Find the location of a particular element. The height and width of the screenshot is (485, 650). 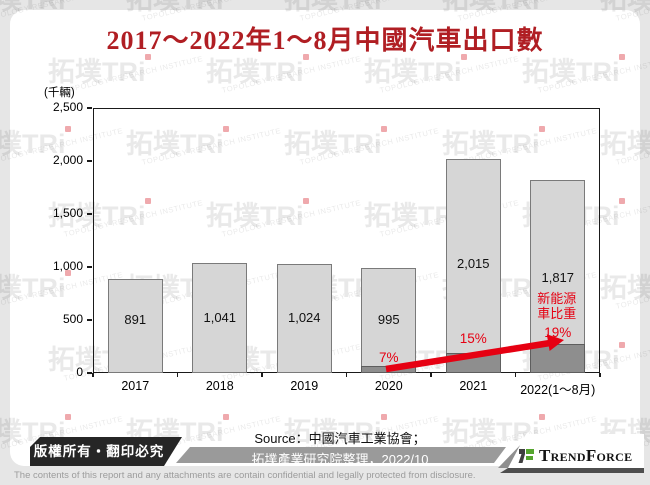

x-tick-label-2021: 2021 is located at coordinates (473, 386).